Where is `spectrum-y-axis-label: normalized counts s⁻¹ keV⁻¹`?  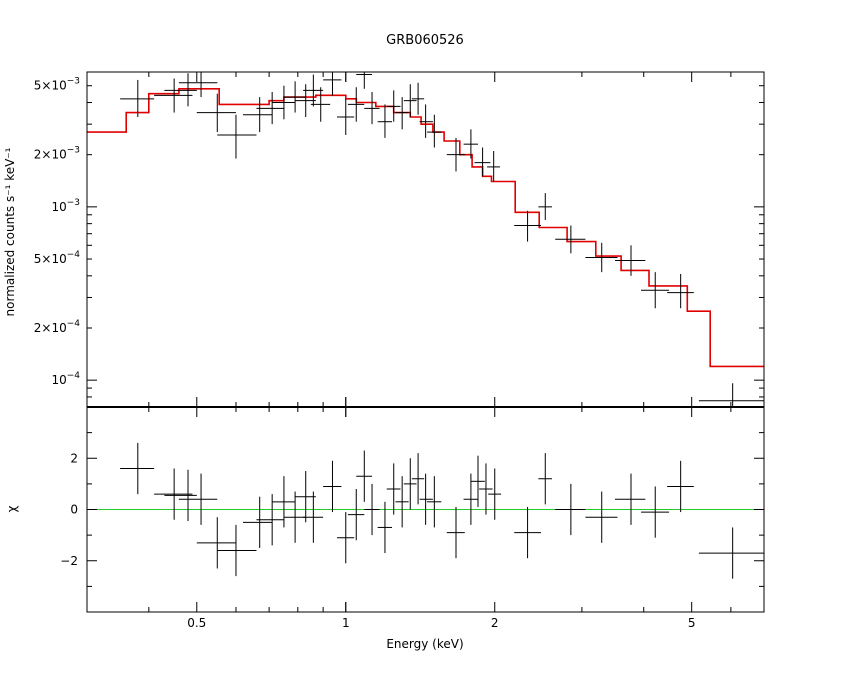
spectrum-y-axis-label: normalized counts s⁻¹ keV⁻¹ is located at coordinates (10, 231).